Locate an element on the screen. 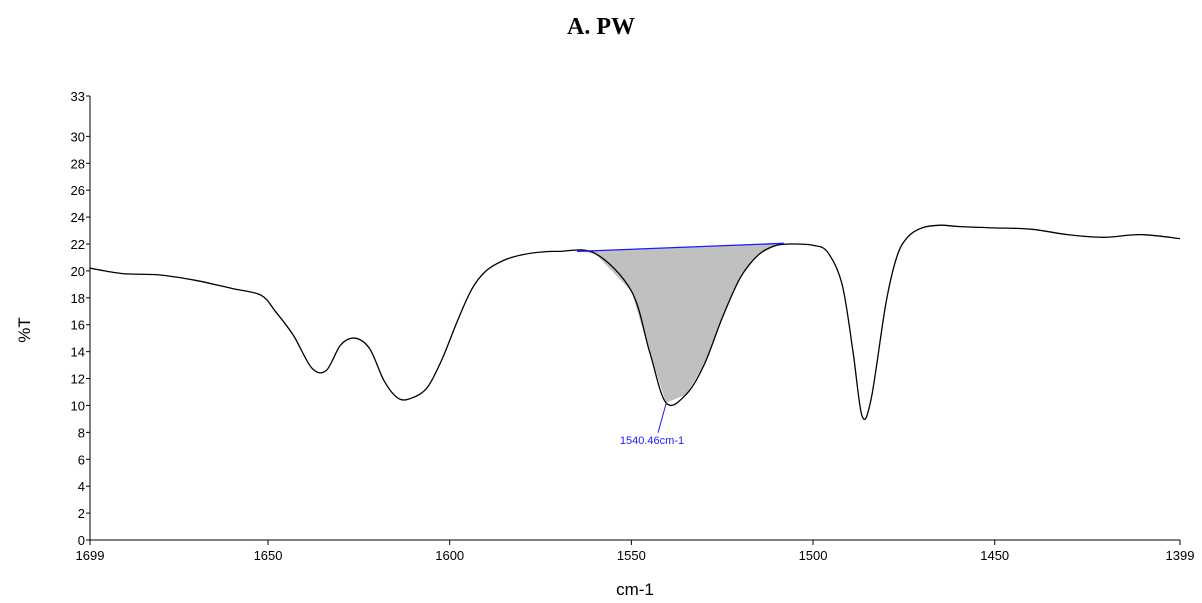 This screenshot has height=603, width=1202. y-tick-label: 20 is located at coordinates (78, 271).